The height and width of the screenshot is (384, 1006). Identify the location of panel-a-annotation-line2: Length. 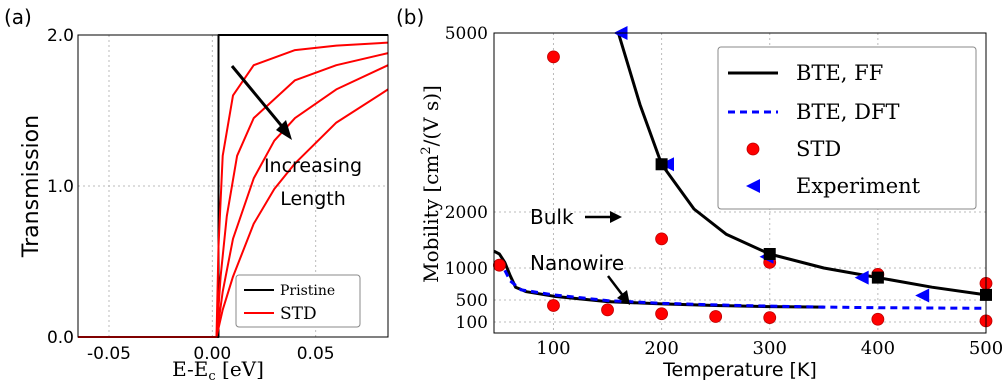
(313, 199).